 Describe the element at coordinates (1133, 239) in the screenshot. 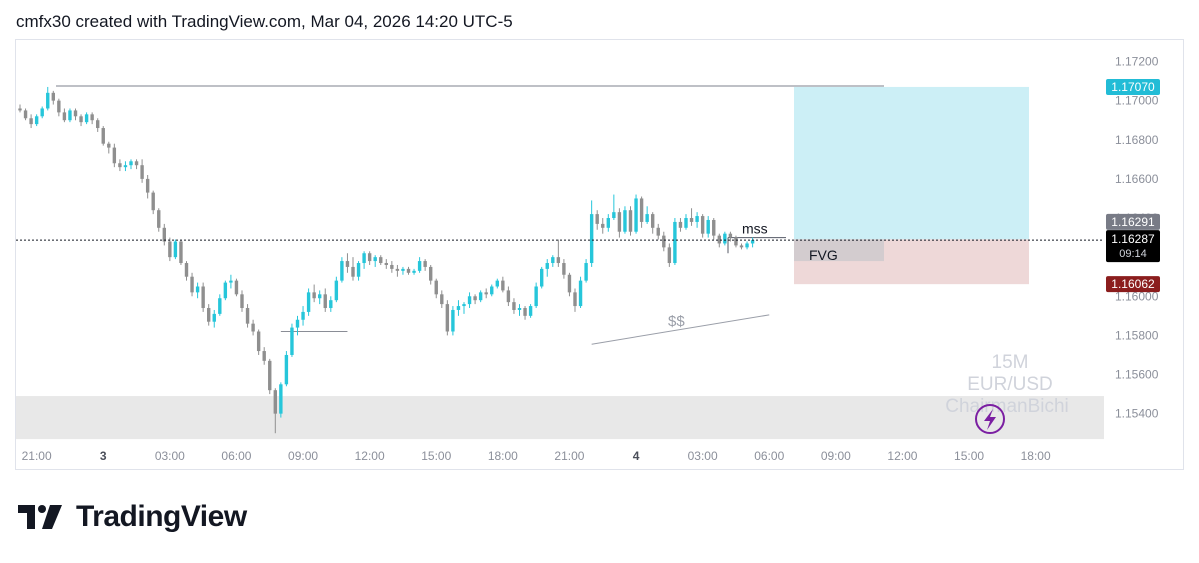

I see `current-price-label: 1.16287` at that location.